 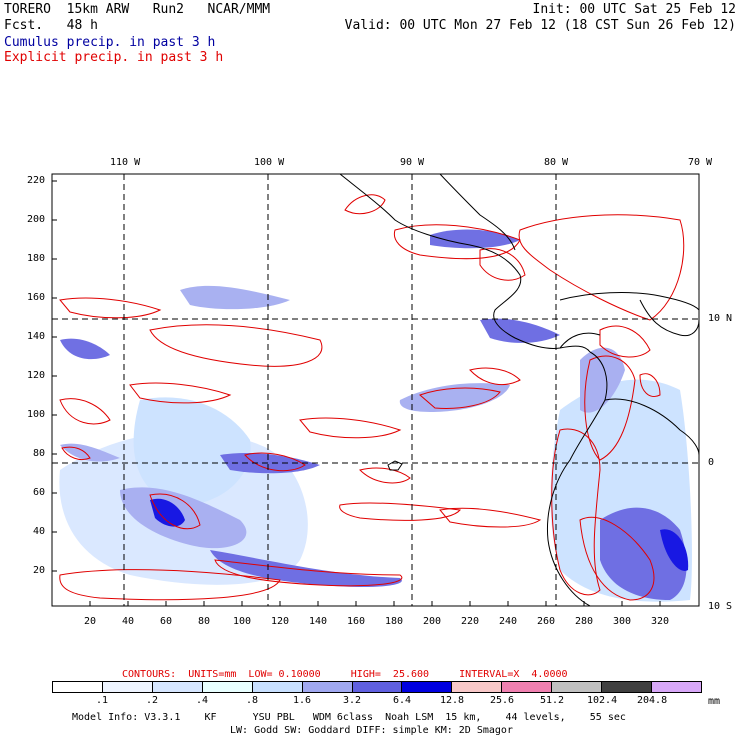 What do you see at coordinates (252, 700) in the screenshot?
I see `colorbar-label: .8` at bounding box center [252, 700].